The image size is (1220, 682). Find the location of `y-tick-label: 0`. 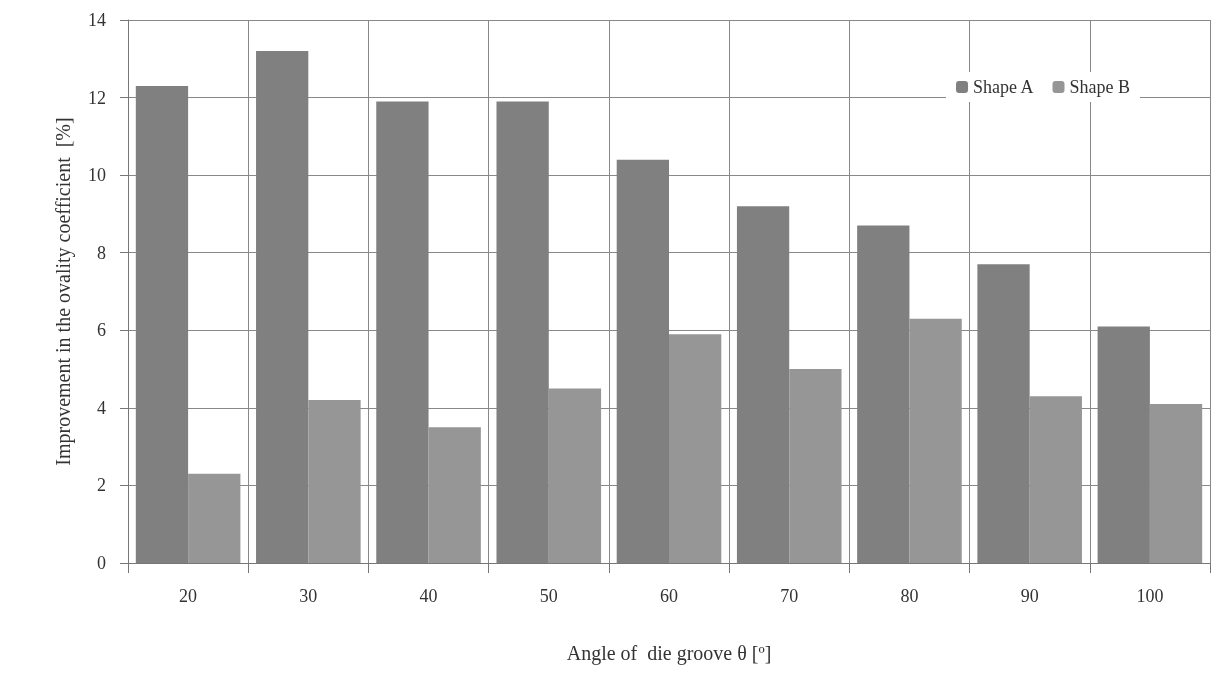

y-tick-label: 0 is located at coordinates (101, 563).